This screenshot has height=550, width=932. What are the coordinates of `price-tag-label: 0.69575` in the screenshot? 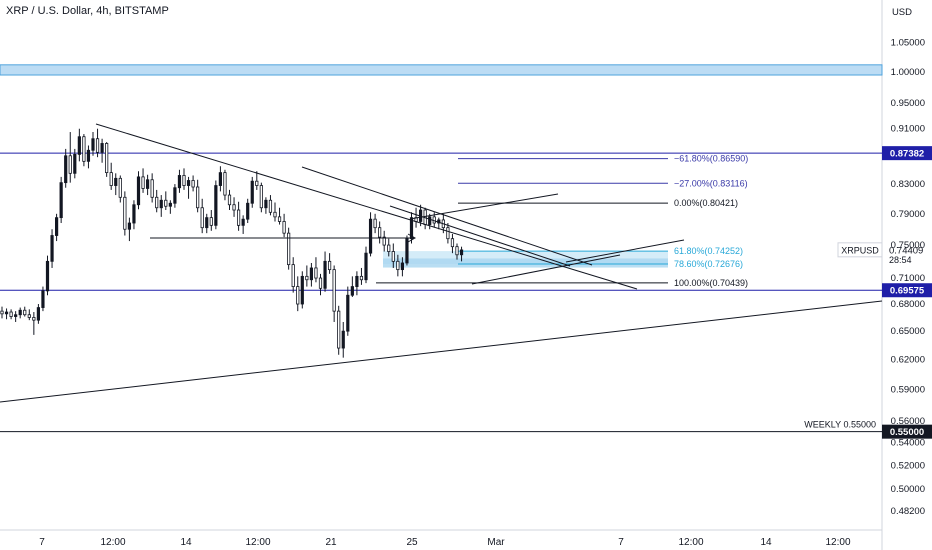 It's located at (907, 291).